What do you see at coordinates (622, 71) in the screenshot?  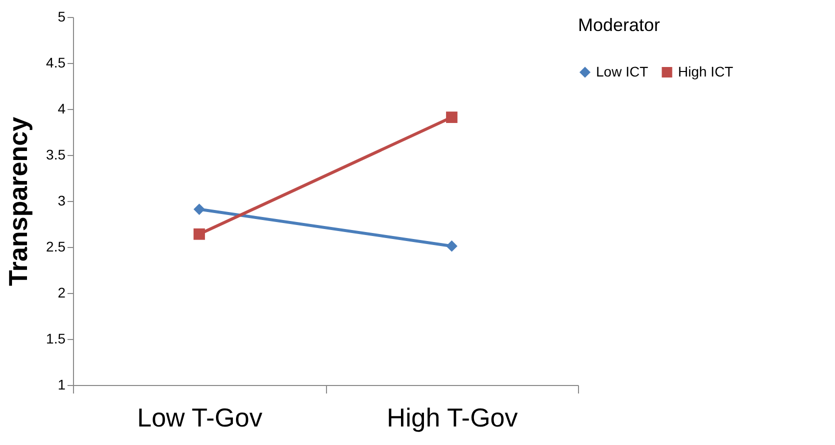 I see `legend-label: Low ICT` at bounding box center [622, 71].